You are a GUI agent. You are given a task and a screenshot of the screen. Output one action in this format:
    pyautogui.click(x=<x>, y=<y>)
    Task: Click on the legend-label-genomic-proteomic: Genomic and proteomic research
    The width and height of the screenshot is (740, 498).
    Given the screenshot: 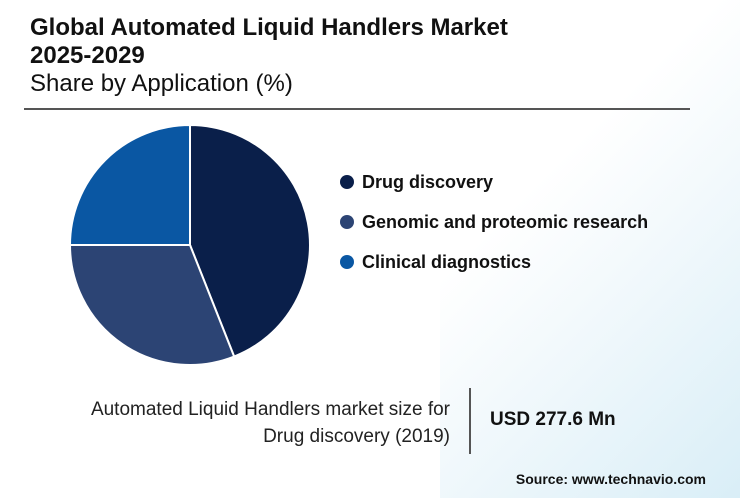 What is the action you would take?
    pyautogui.click(x=505, y=221)
    